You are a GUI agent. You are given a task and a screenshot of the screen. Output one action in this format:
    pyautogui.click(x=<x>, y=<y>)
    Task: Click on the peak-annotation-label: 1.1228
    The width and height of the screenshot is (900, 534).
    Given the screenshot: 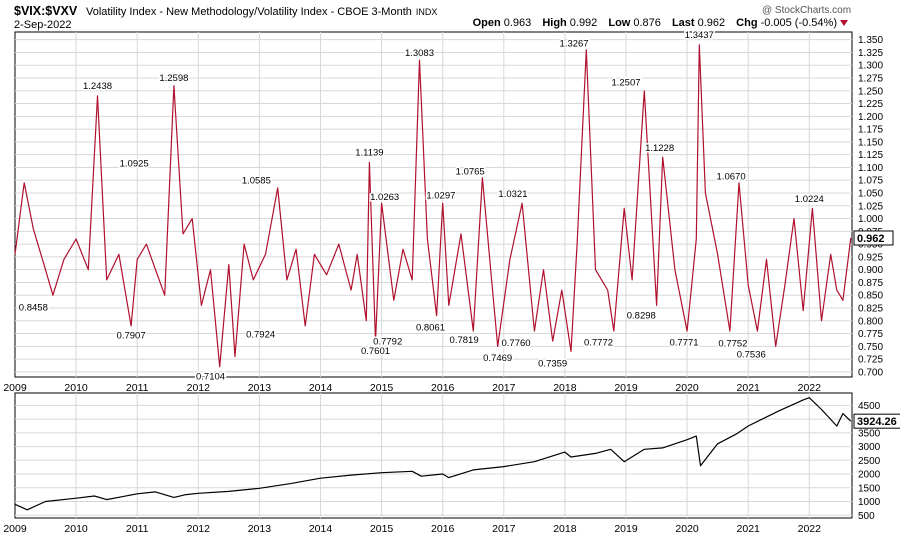 What is the action you would take?
    pyautogui.click(x=659, y=148)
    